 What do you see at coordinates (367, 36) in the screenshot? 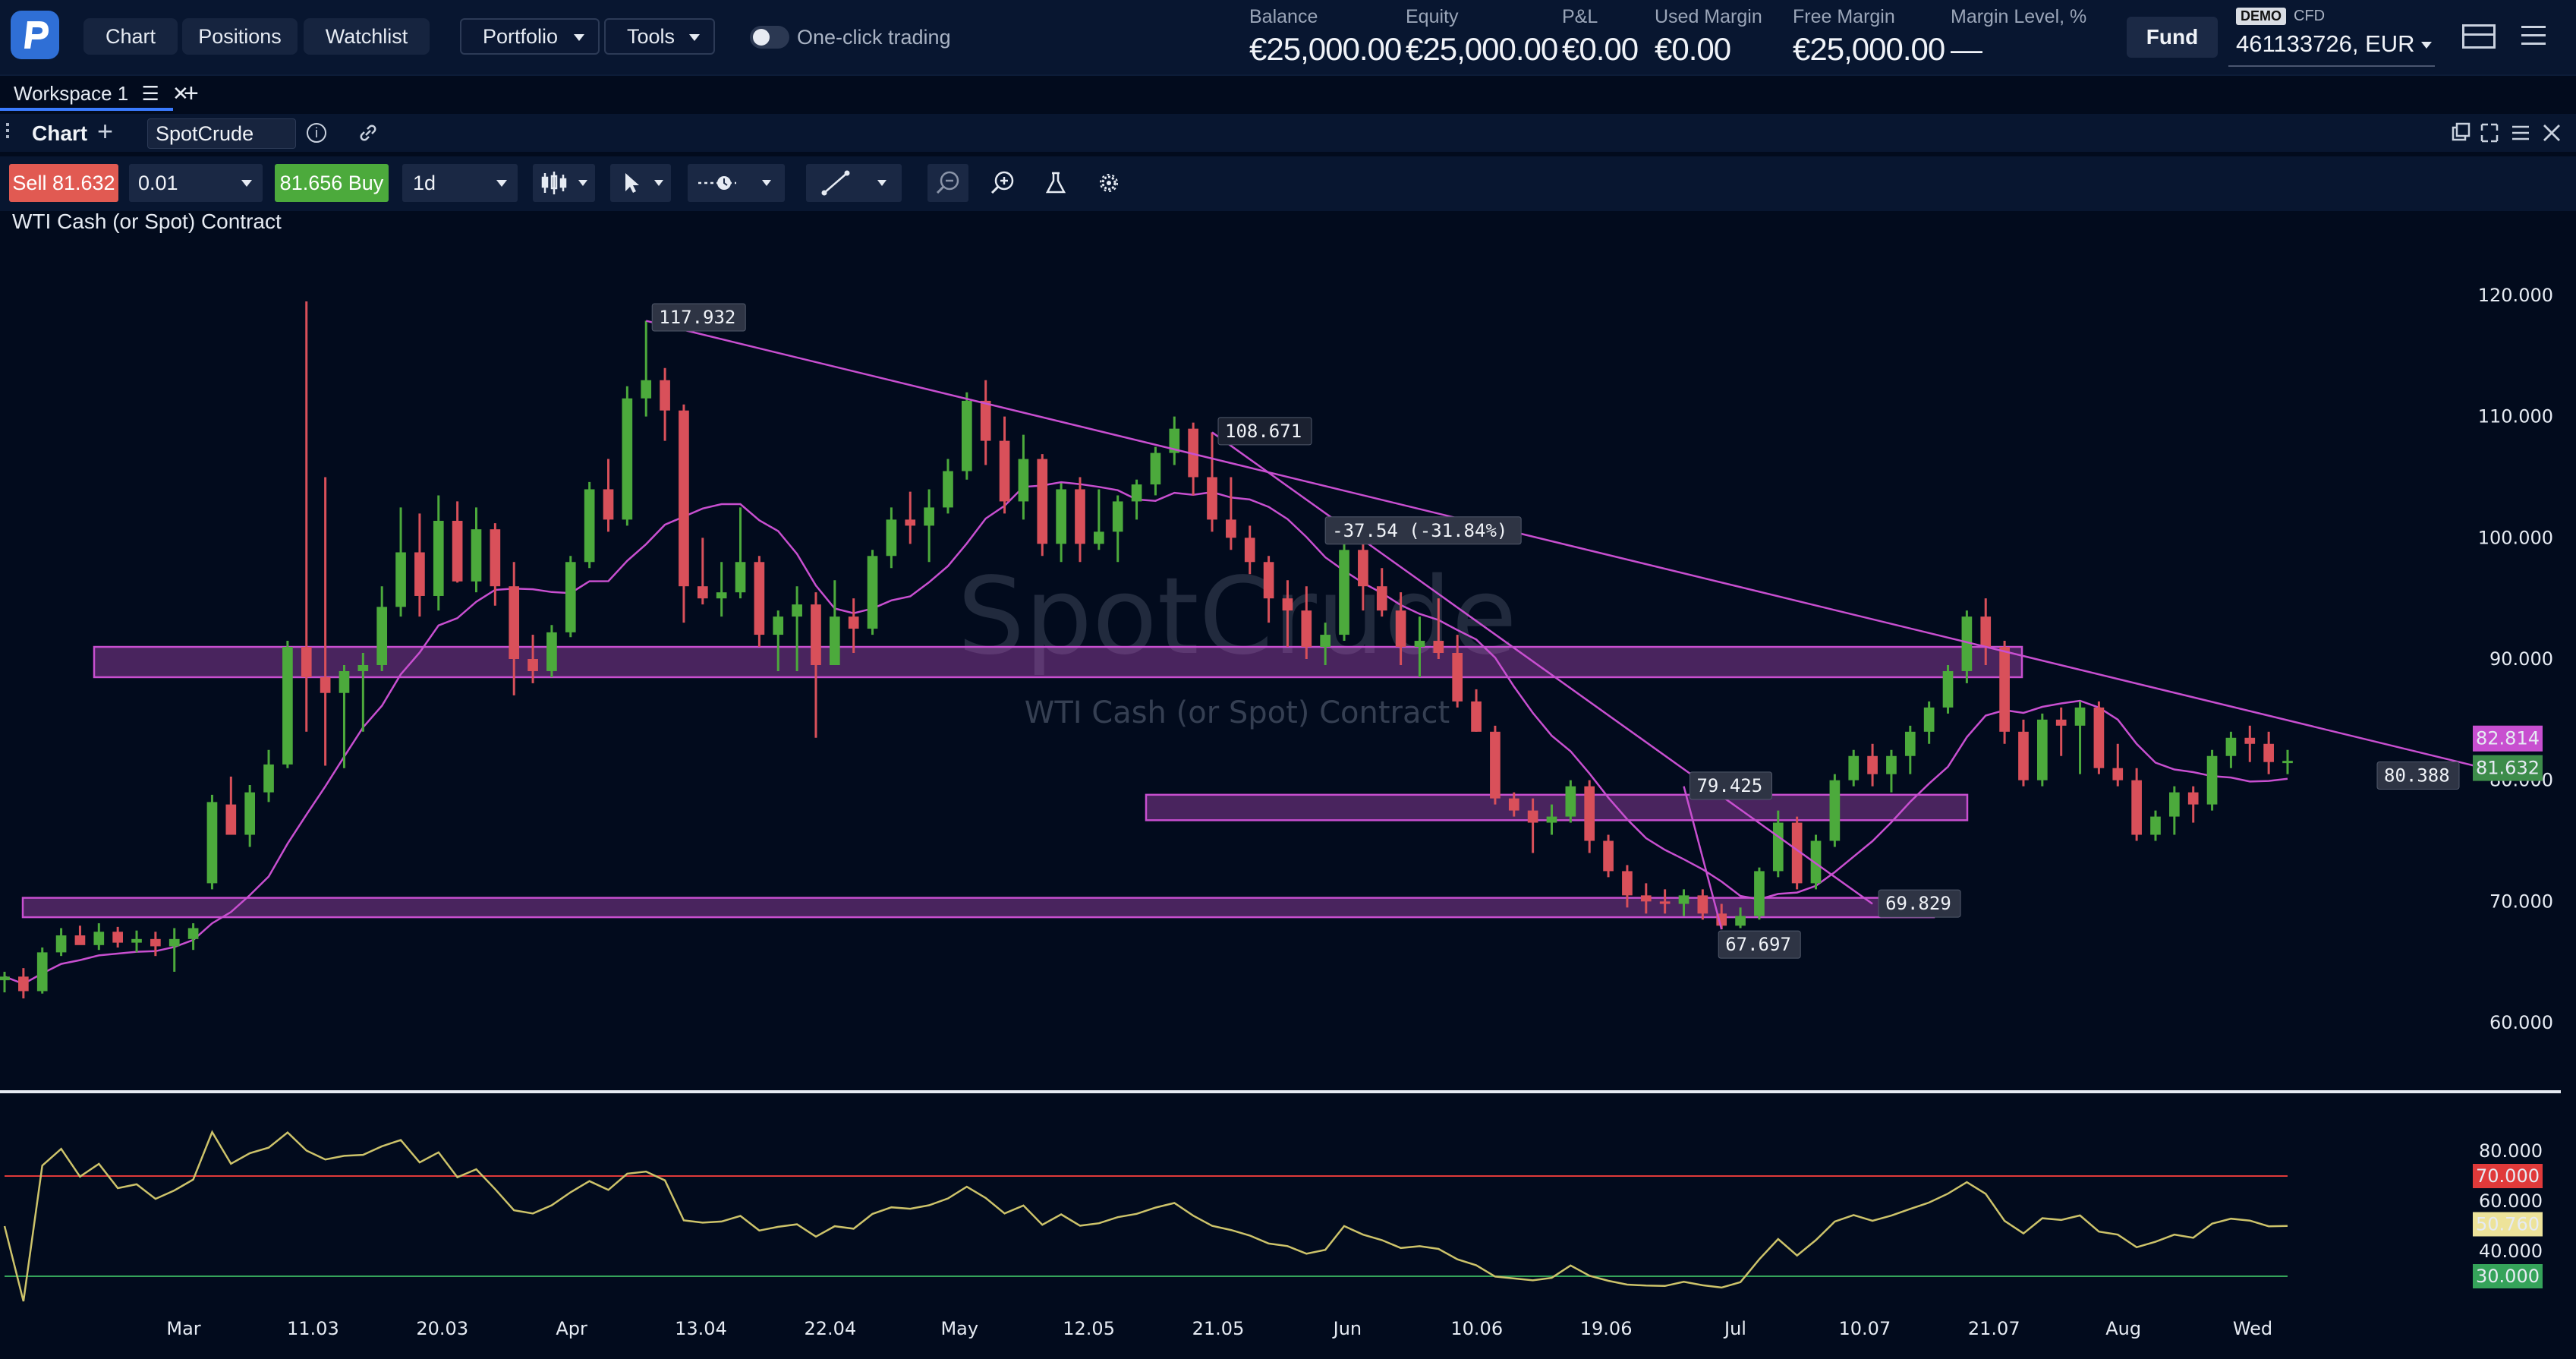
I see `nav-watchlist-button: Watchlist` at bounding box center [367, 36].